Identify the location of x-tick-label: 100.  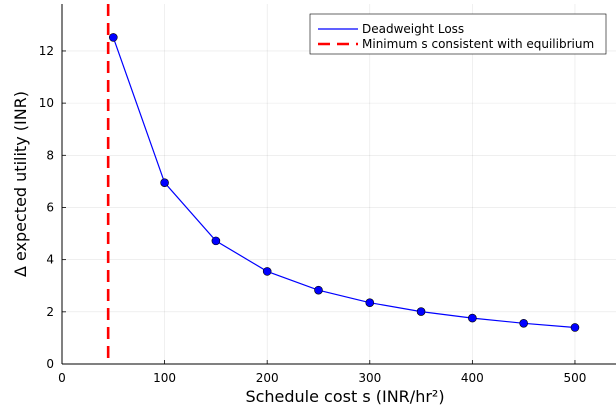
(164, 378).